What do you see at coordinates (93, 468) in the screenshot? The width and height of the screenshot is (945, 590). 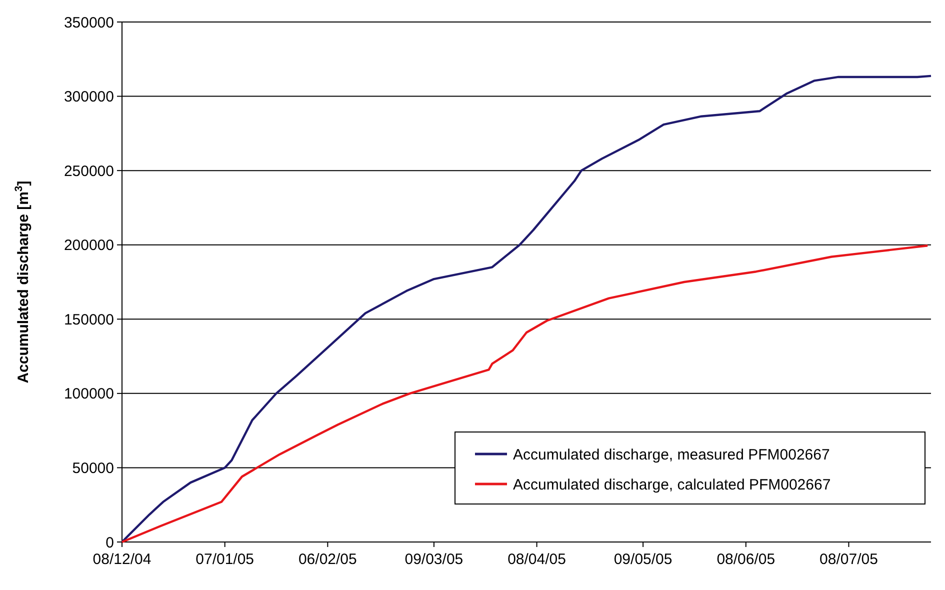 I see `y-tick-label: 50000` at bounding box center [93, 468].